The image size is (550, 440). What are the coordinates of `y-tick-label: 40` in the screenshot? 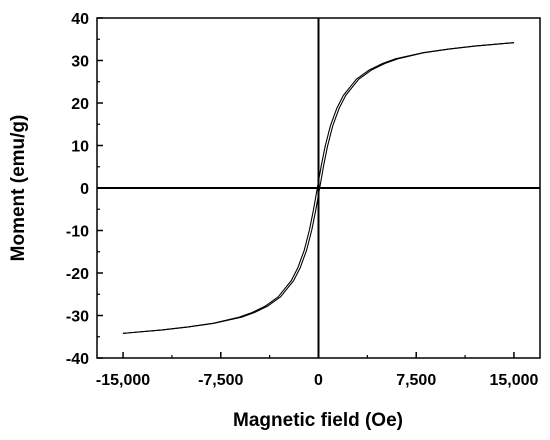 It's located at (80, 19).